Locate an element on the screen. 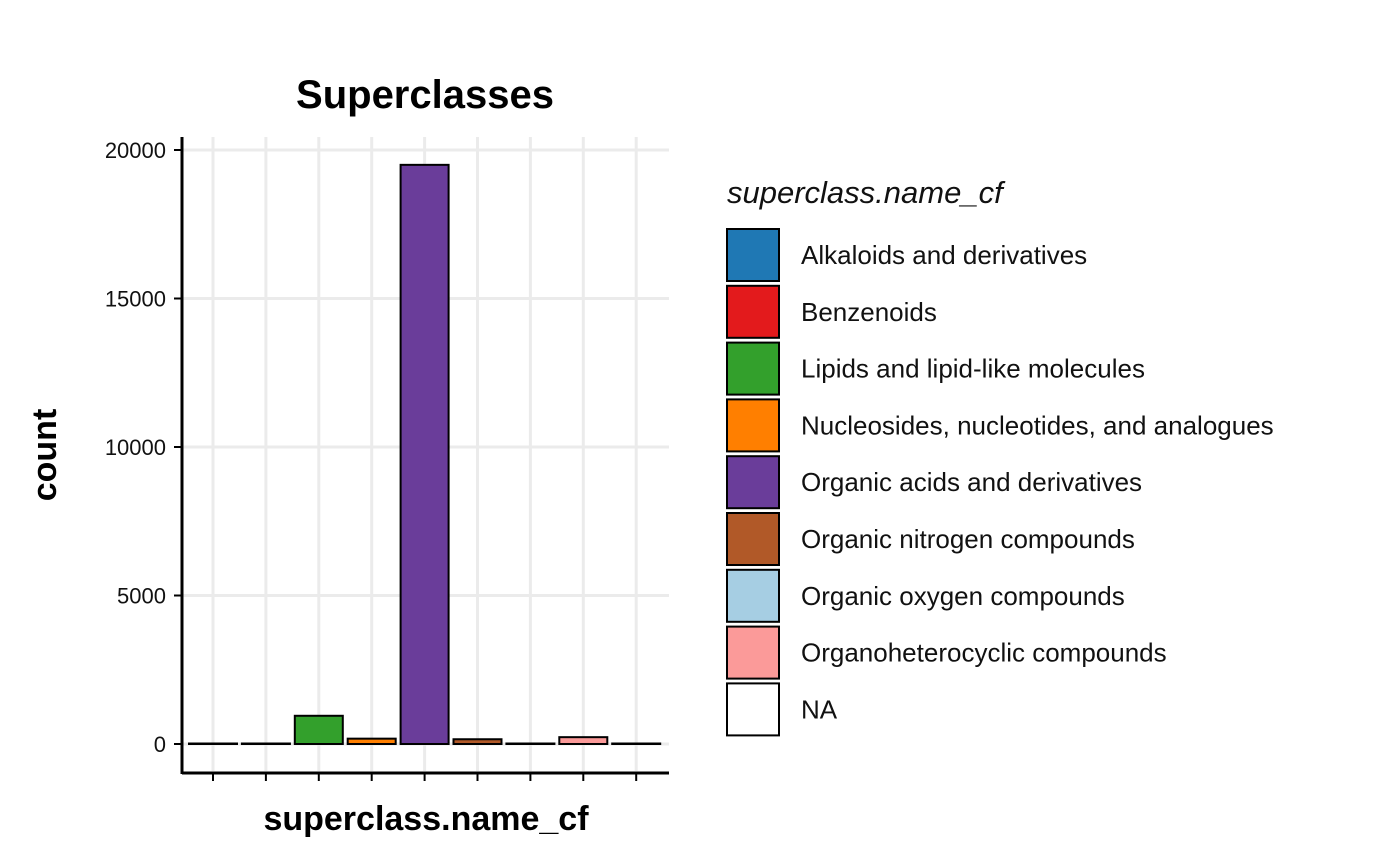 The width and height of the screenshot is (1400, 865). y-tick-label: 10000 is located at coordinates (135, 447).